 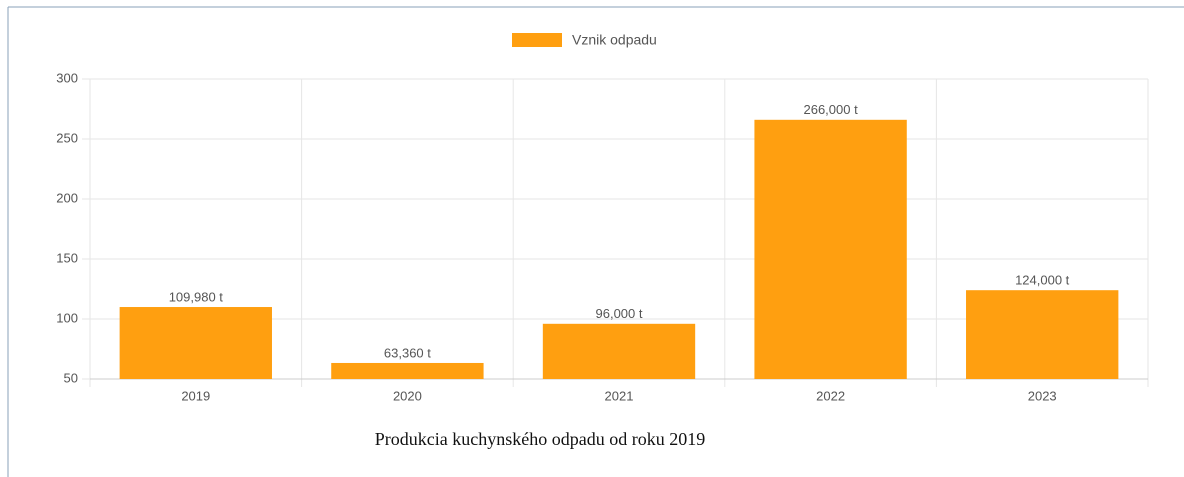 What do you see at coordinates (196, 296) in the screenshot?
I see `data-label: 109,980 t` at bounding box center [196, 296].